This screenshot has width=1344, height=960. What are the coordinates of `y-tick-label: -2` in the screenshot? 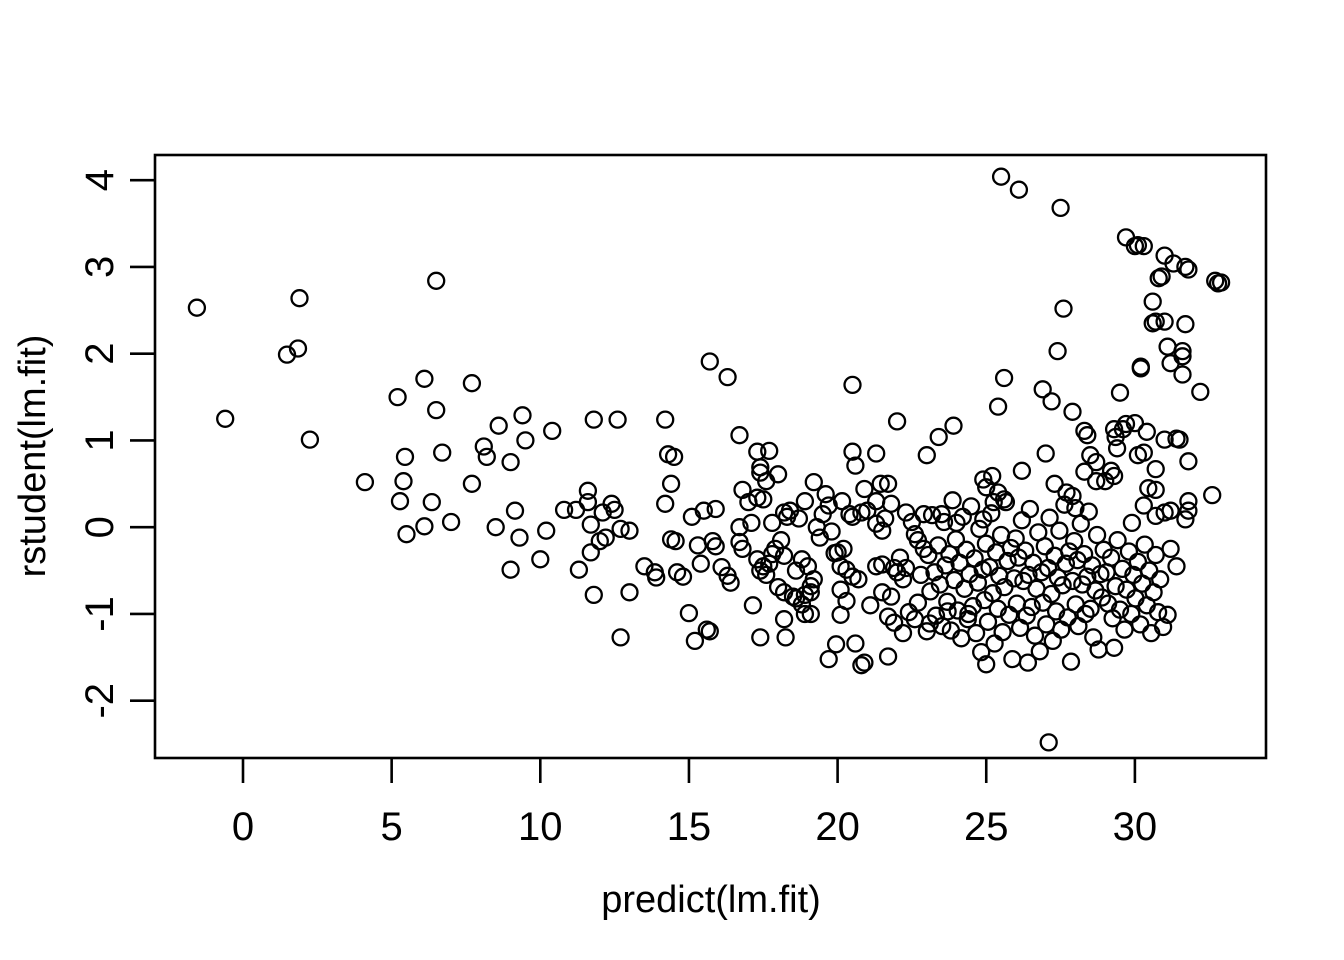 It's located at (100, 701).